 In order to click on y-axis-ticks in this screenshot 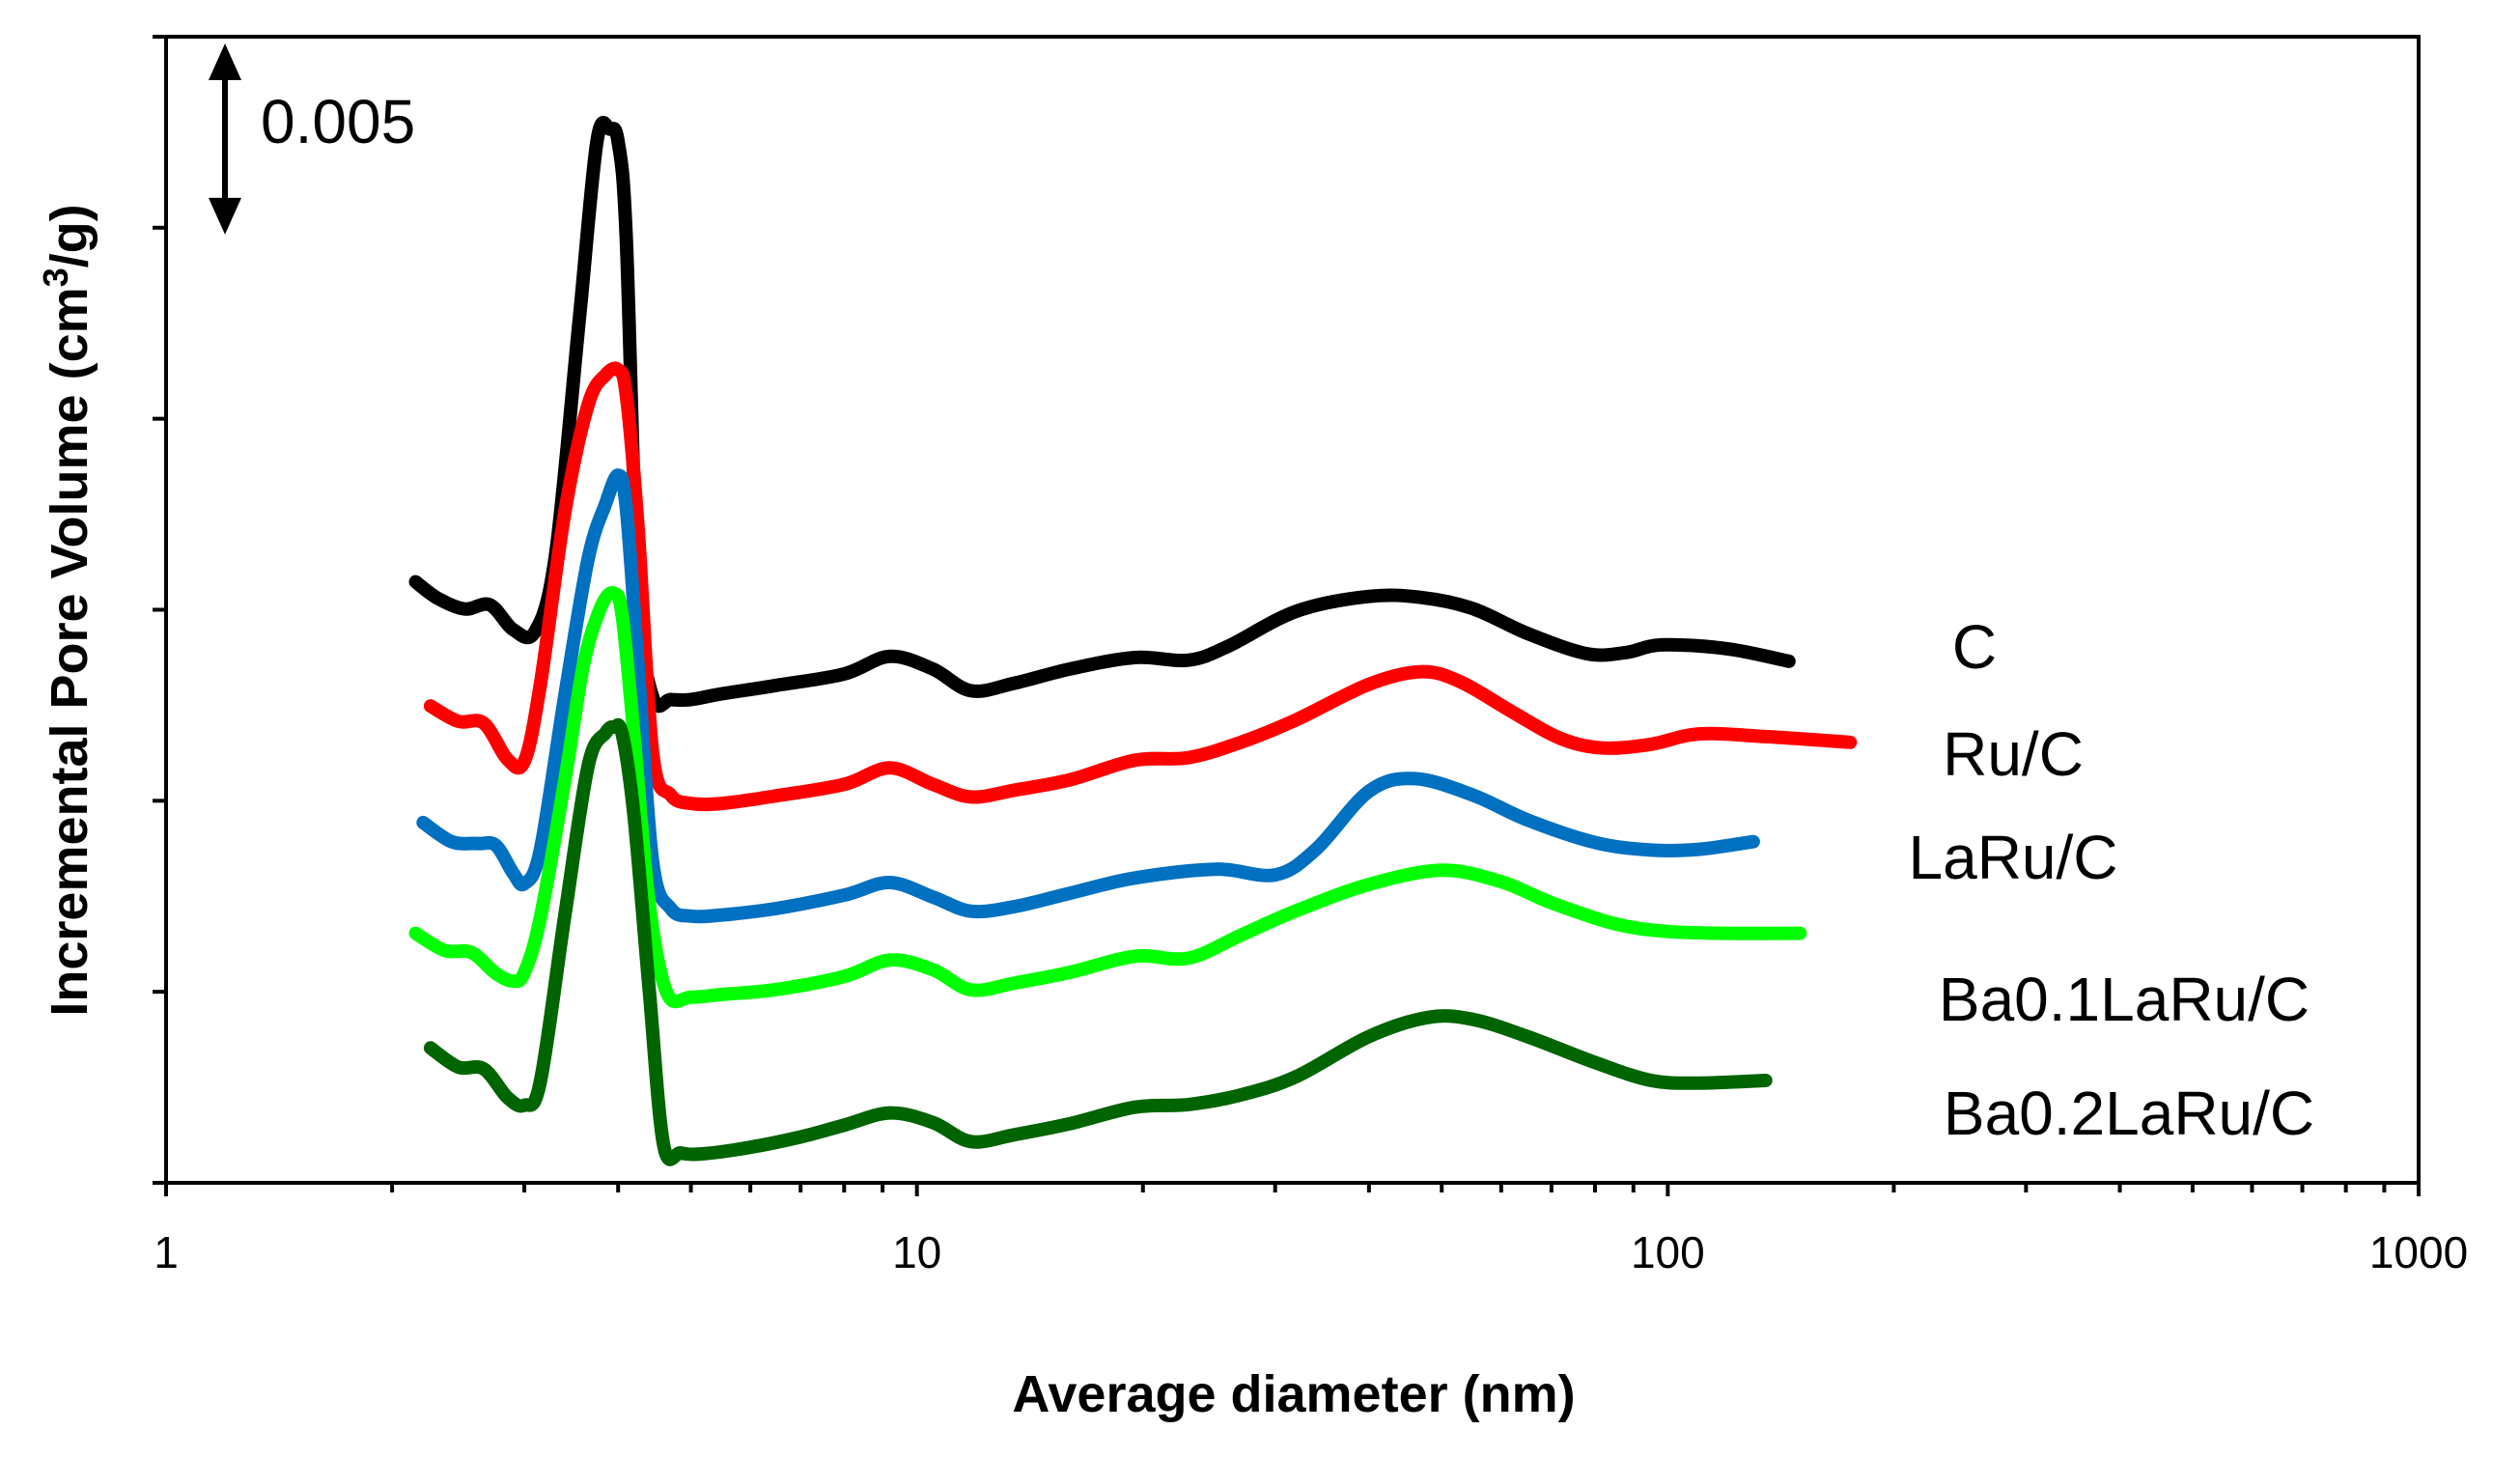, I will do `click(160, 610)`.